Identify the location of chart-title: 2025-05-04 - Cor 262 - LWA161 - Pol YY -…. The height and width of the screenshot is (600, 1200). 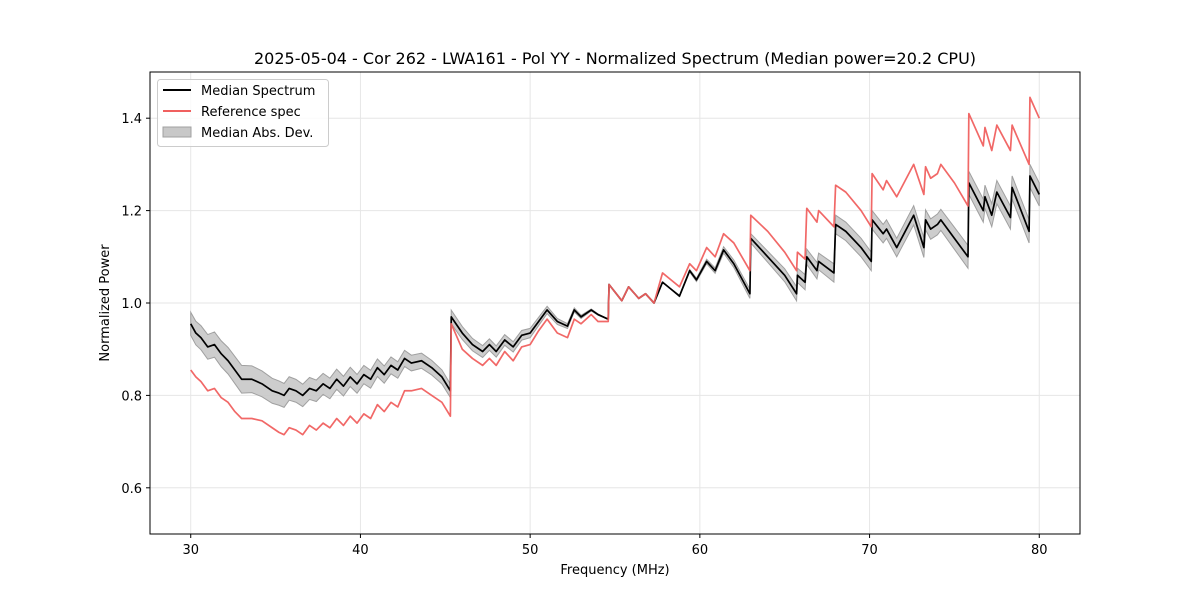
(615, 58).